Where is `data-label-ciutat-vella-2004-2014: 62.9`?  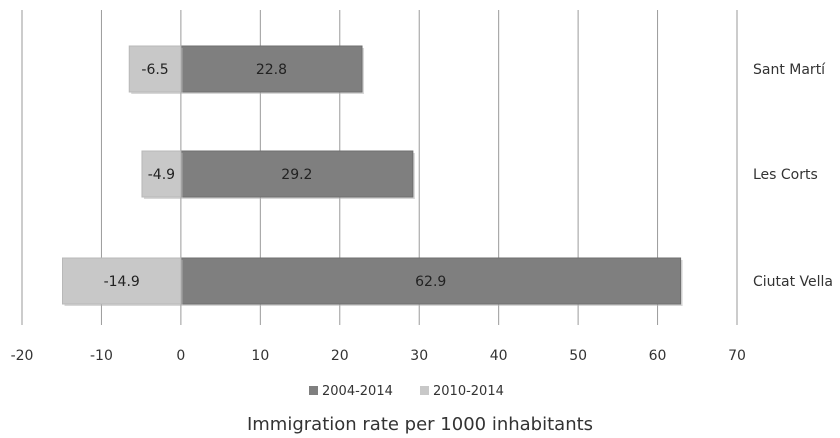
data-label-ciutat-vella-2004-2014: 62.9 is located at coordinates (430, 282).